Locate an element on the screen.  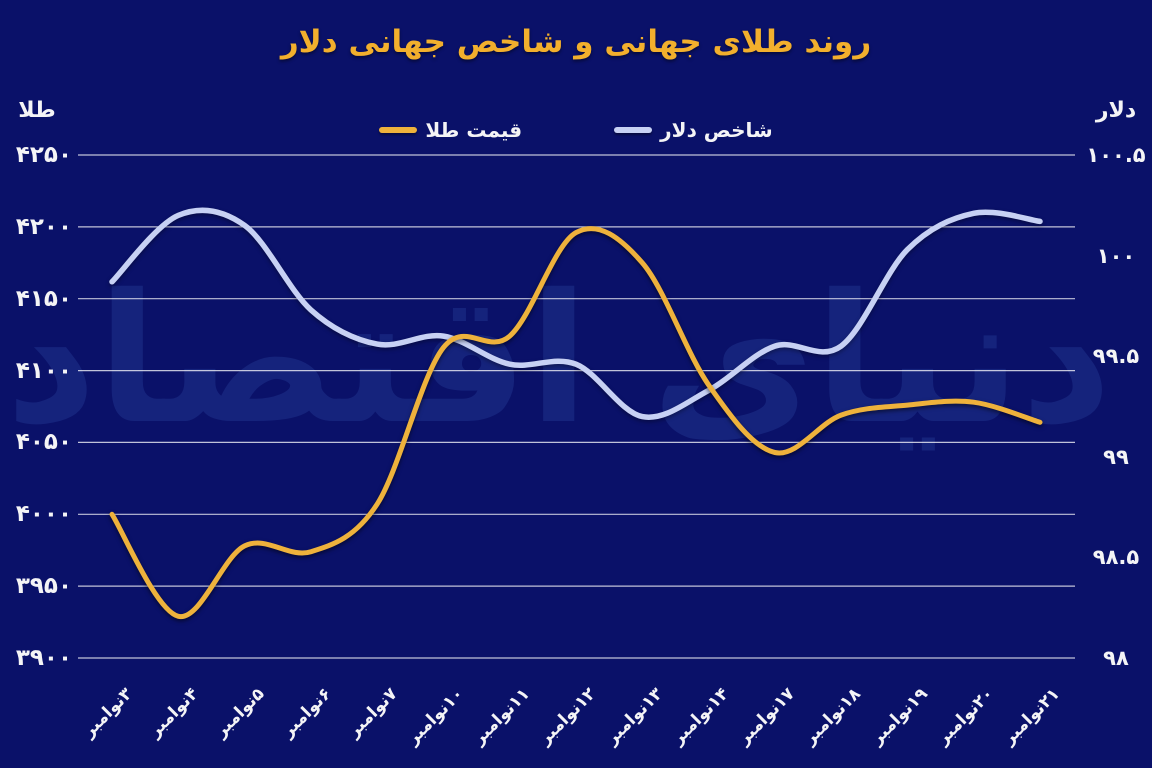
left-axis-tick-label: ۴۱۰۰ is located at coordinates (43, 370).